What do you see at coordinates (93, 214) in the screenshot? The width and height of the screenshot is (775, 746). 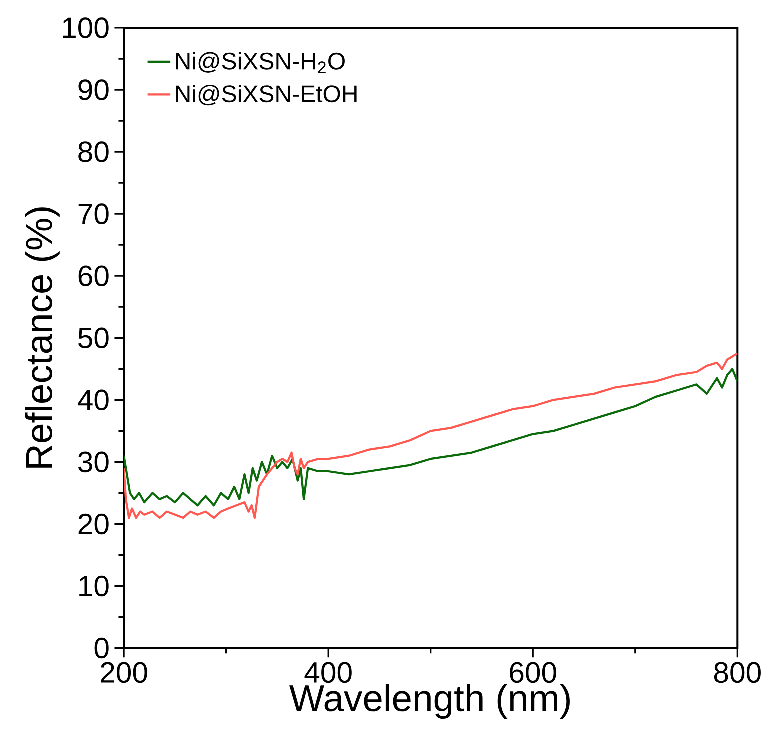 I see `y-tick-label: 70` at bounding box center [93, 214].